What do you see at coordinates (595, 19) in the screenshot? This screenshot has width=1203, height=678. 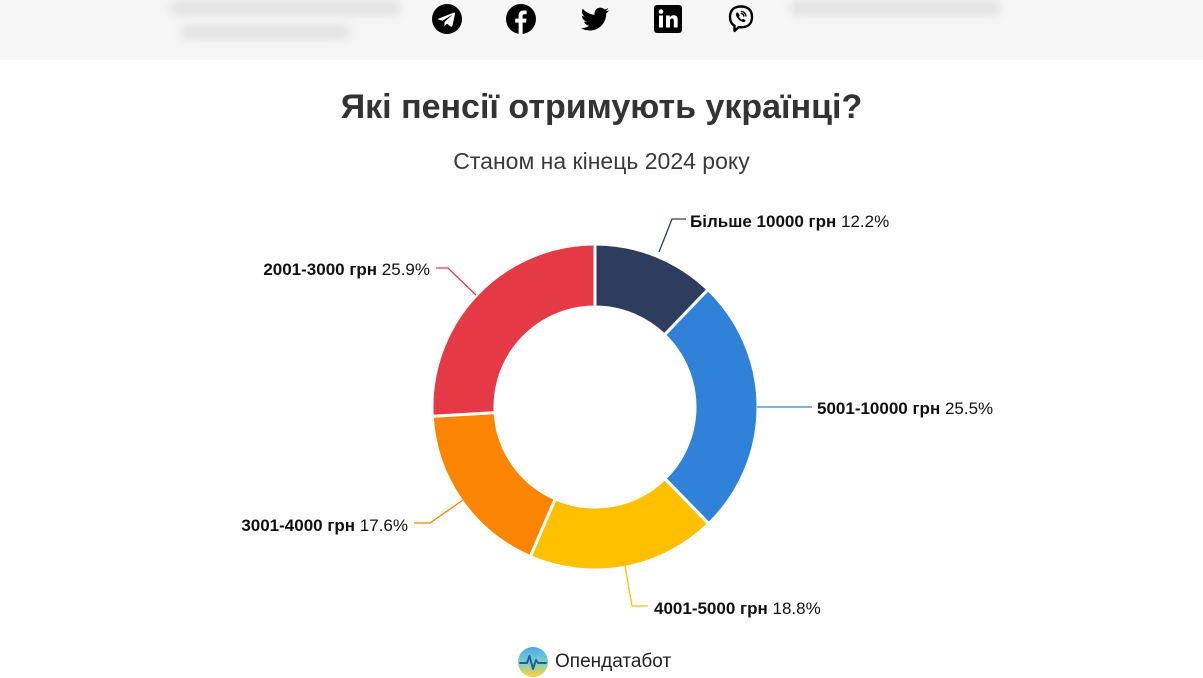 I see `twitter-icon` at bounding box center [595, 19].